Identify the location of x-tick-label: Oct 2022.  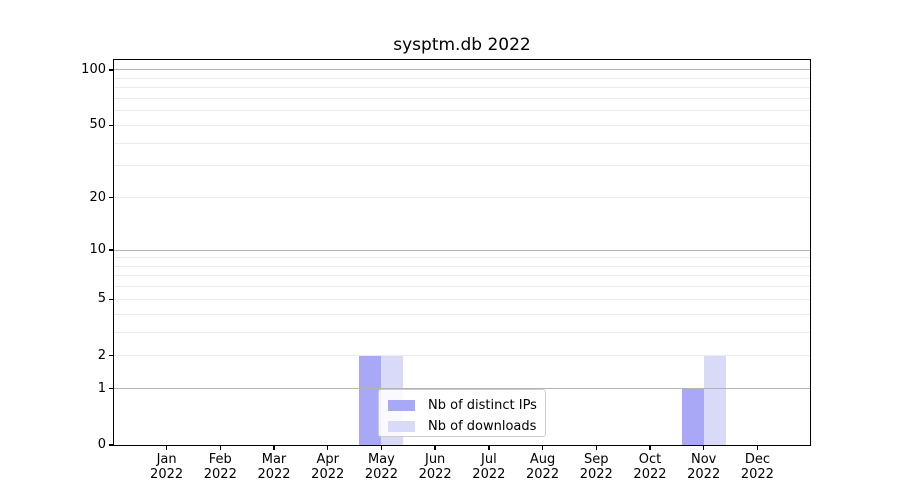
(650, 467).